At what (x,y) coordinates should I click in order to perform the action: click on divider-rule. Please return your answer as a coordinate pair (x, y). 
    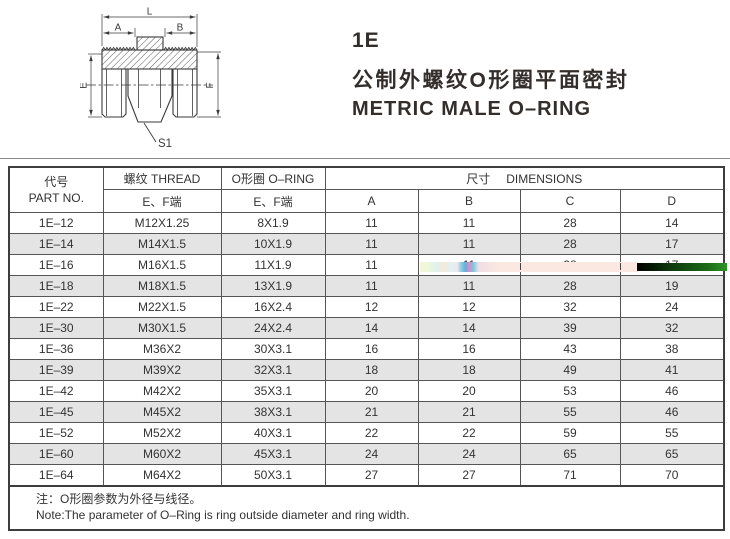
    Looking at the image, I should click on (365, 158).